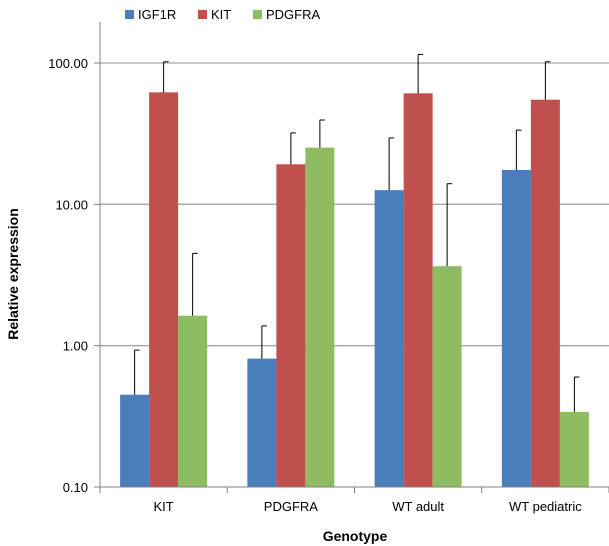 This screenshot has width=609, height=546. What do you see at coordinates (75, 346) in the screenshot?
I see `y-tick-label-1: 1.00` at bounding box center [75, 346].